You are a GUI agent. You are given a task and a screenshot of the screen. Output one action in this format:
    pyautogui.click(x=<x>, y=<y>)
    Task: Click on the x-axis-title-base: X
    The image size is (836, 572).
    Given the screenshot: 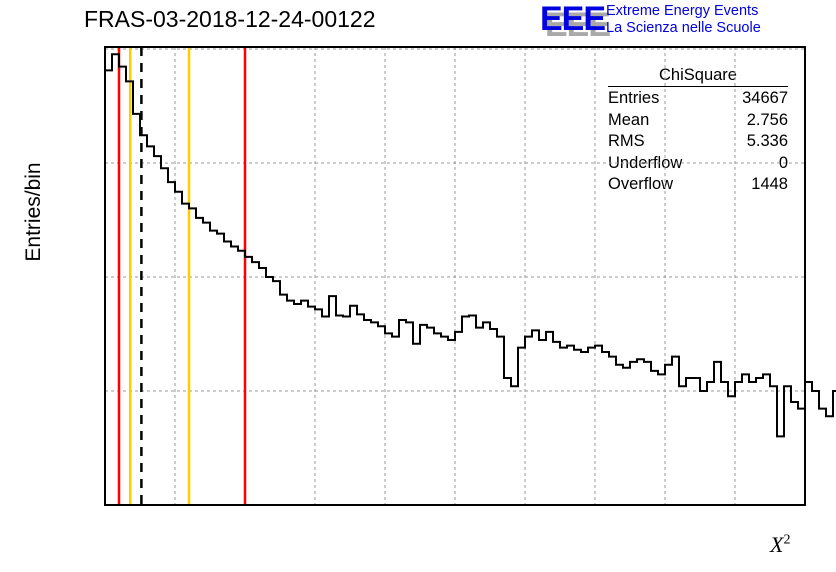 What is the action you would take?
    pyautogui.click(x=777, y=544)
    